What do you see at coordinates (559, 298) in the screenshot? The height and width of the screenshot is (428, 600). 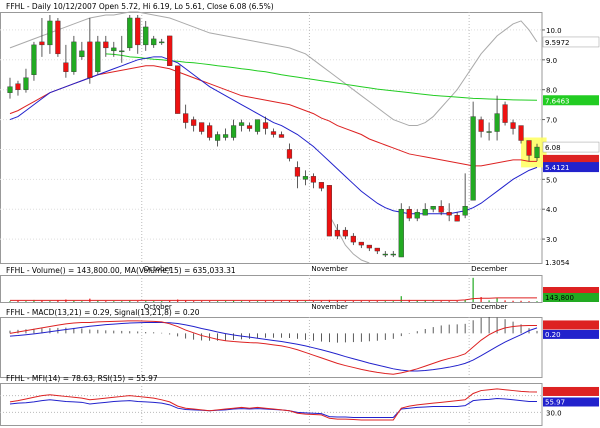 I see `volume-label: 143,800` at bounding box center [559, 298].